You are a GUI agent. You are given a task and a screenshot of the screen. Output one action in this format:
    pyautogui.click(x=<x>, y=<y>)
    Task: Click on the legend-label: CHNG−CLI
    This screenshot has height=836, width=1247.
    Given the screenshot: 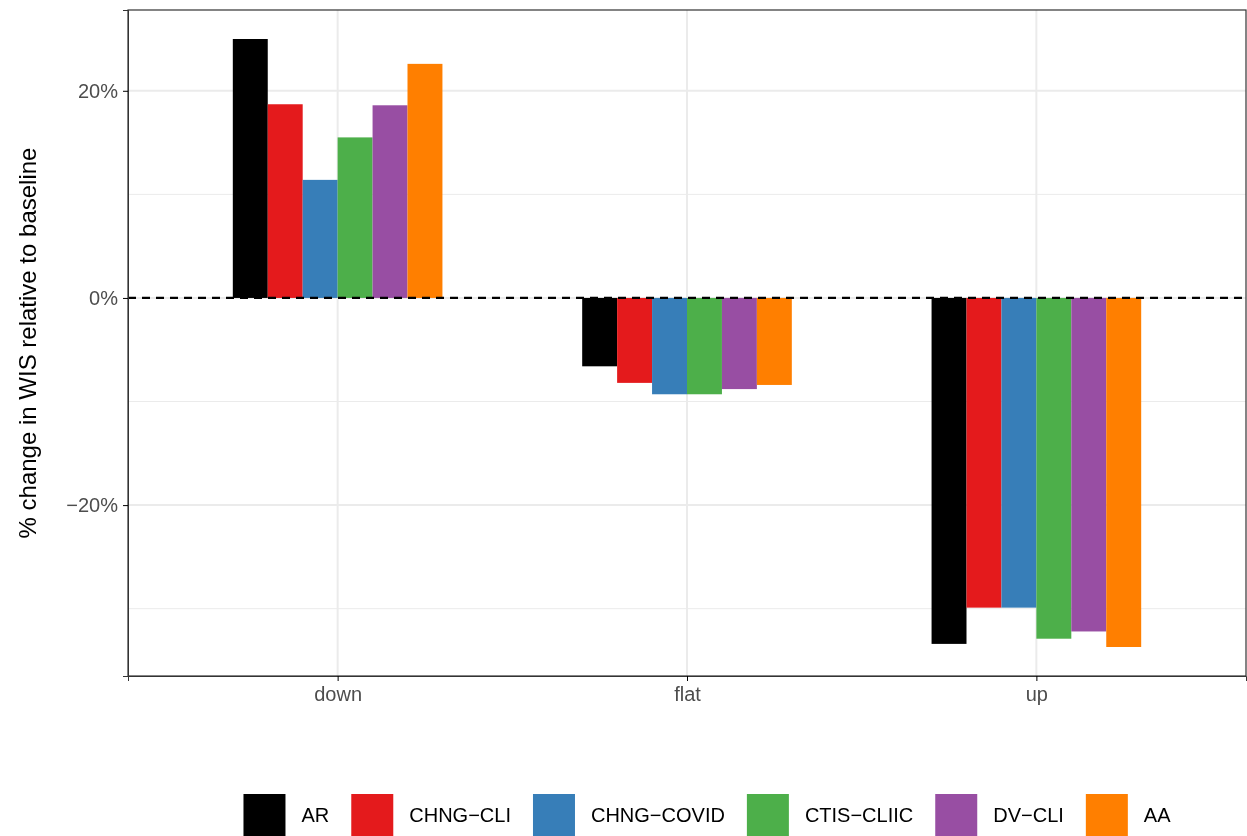 What is the action you would take?
    pyautogui.click(x=460, y=815)
    